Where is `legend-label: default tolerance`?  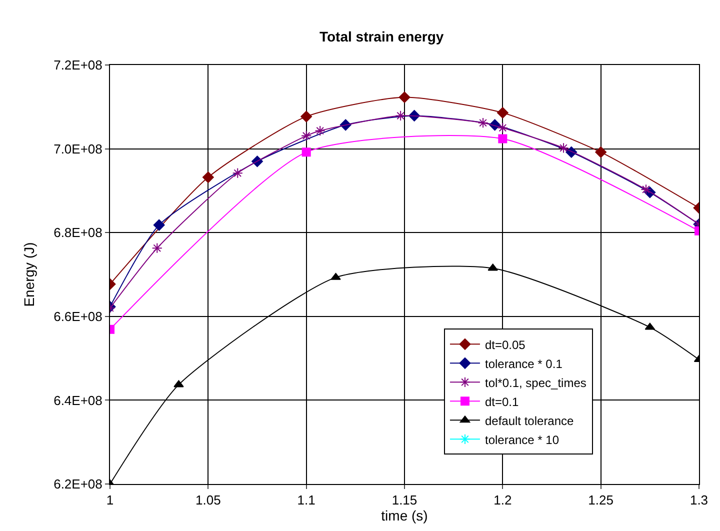 legend-label: default tolerance is located at coordinates (529, 421).